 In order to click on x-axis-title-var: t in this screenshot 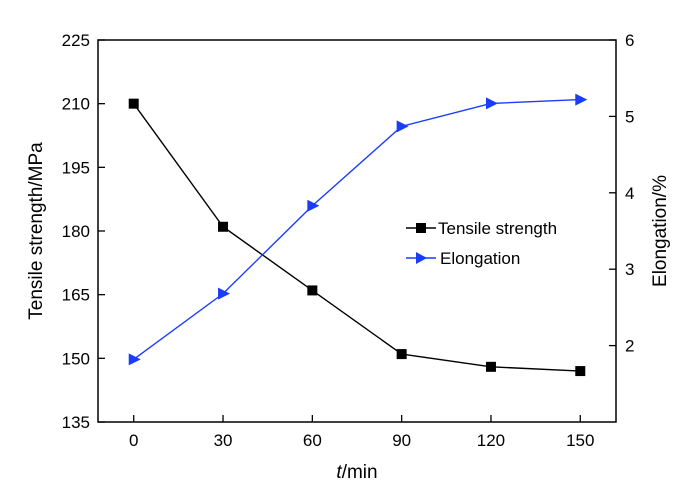, I will do `click(339, 472)`.